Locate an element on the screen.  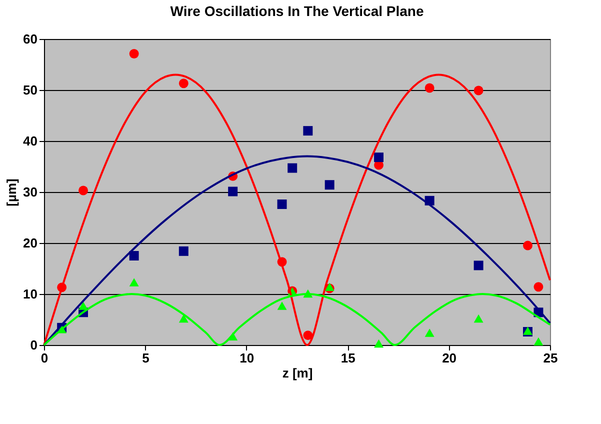
chart-title: Wire Oscillations In The Vertical Plane is located at coordinates (297, 11).